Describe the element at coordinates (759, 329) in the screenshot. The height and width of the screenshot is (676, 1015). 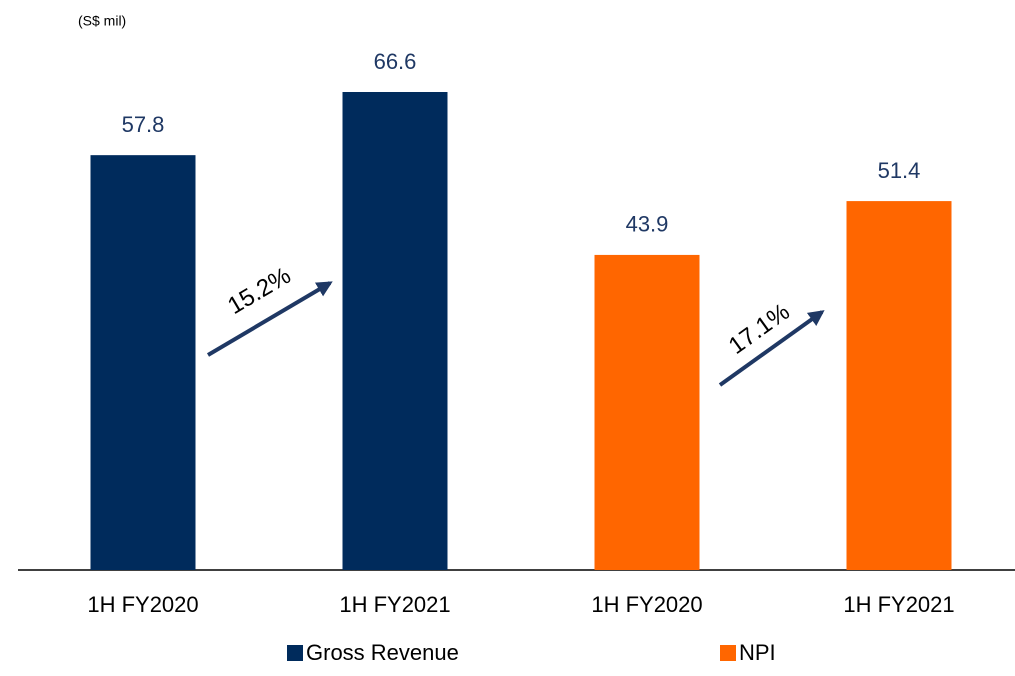
I see `growth-label: 17.1%` at that location.